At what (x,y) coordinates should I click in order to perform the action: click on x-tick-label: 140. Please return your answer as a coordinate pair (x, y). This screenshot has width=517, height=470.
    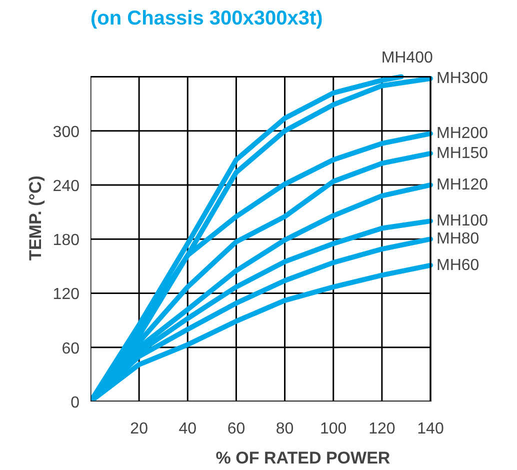
    Looking at the image, I should click on (430, 429).